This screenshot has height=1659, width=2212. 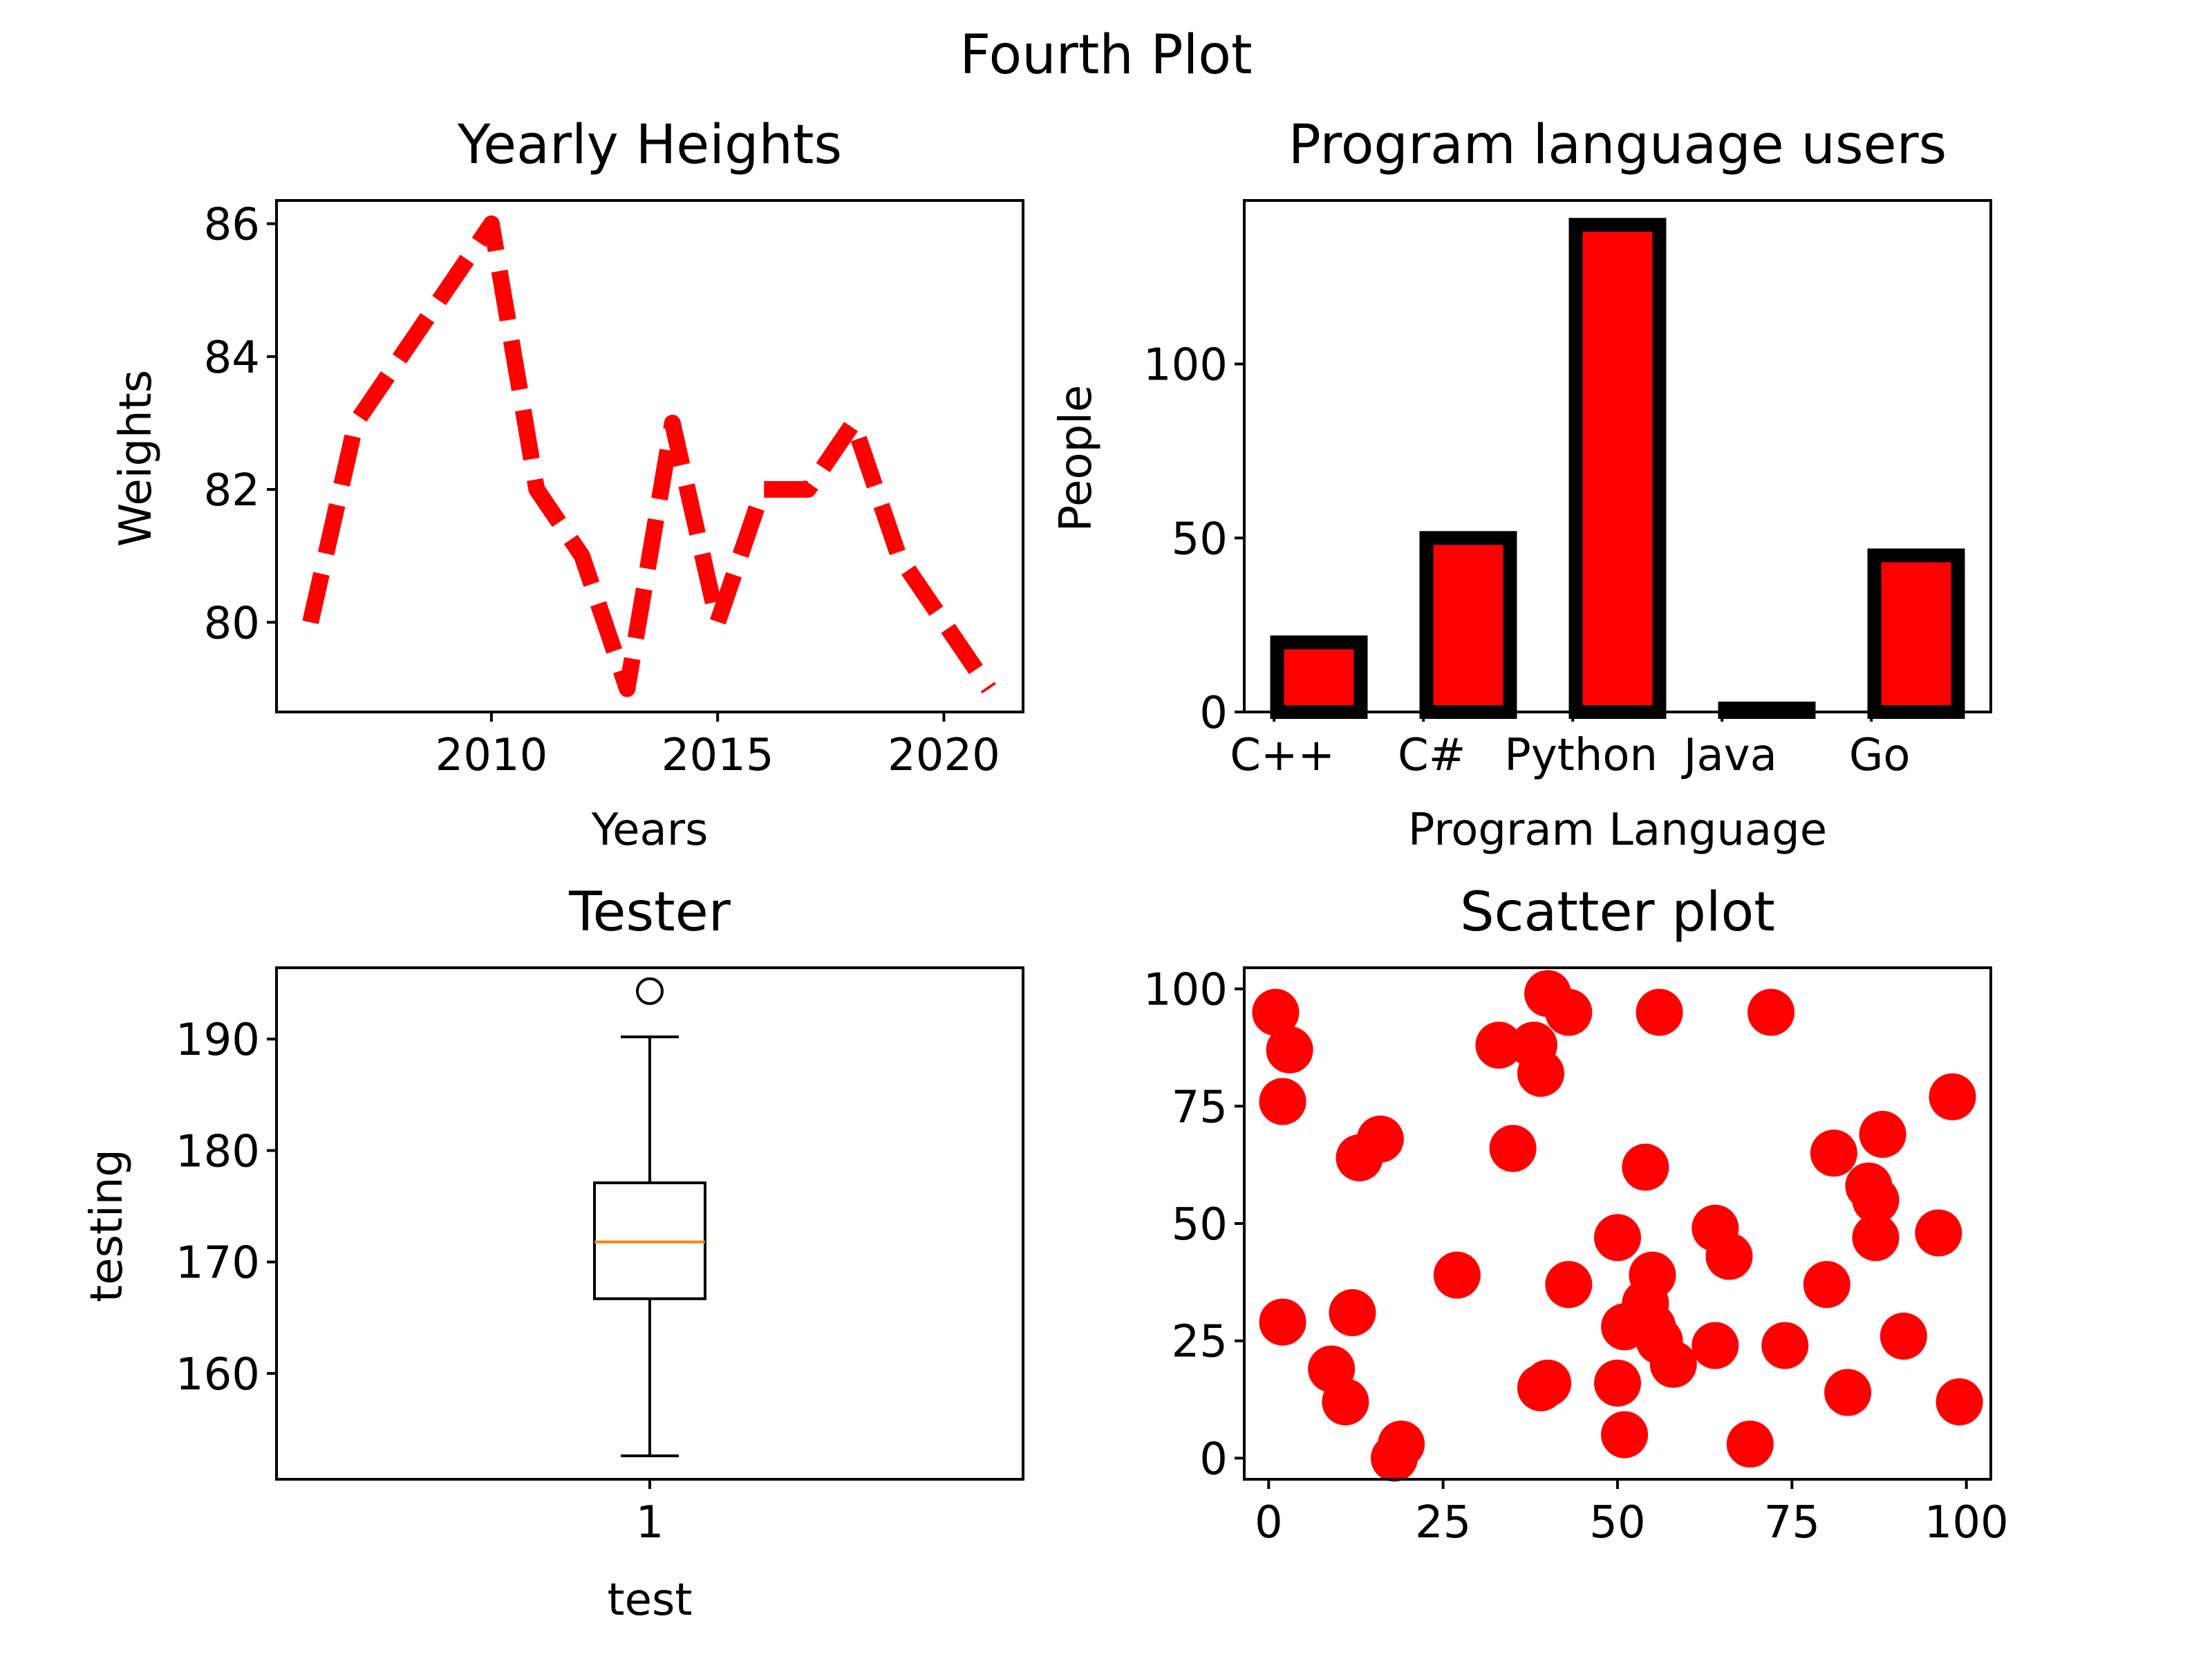 I want to click on line-chart-frame, so click(x=650, y=456).